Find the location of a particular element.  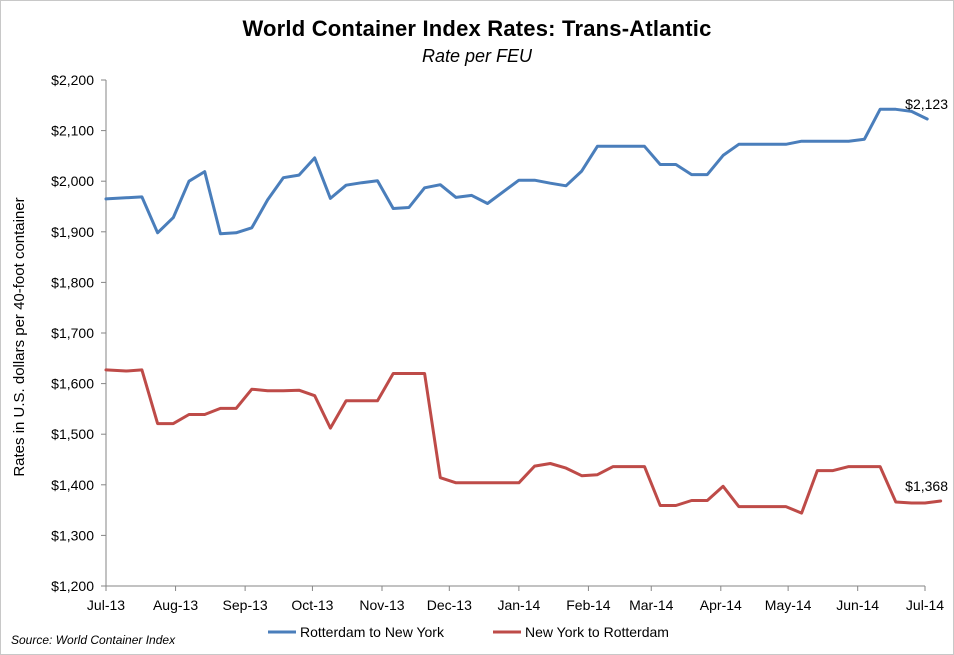

legend-label: New York to Rotterdam is located at coordinates (597, 632).